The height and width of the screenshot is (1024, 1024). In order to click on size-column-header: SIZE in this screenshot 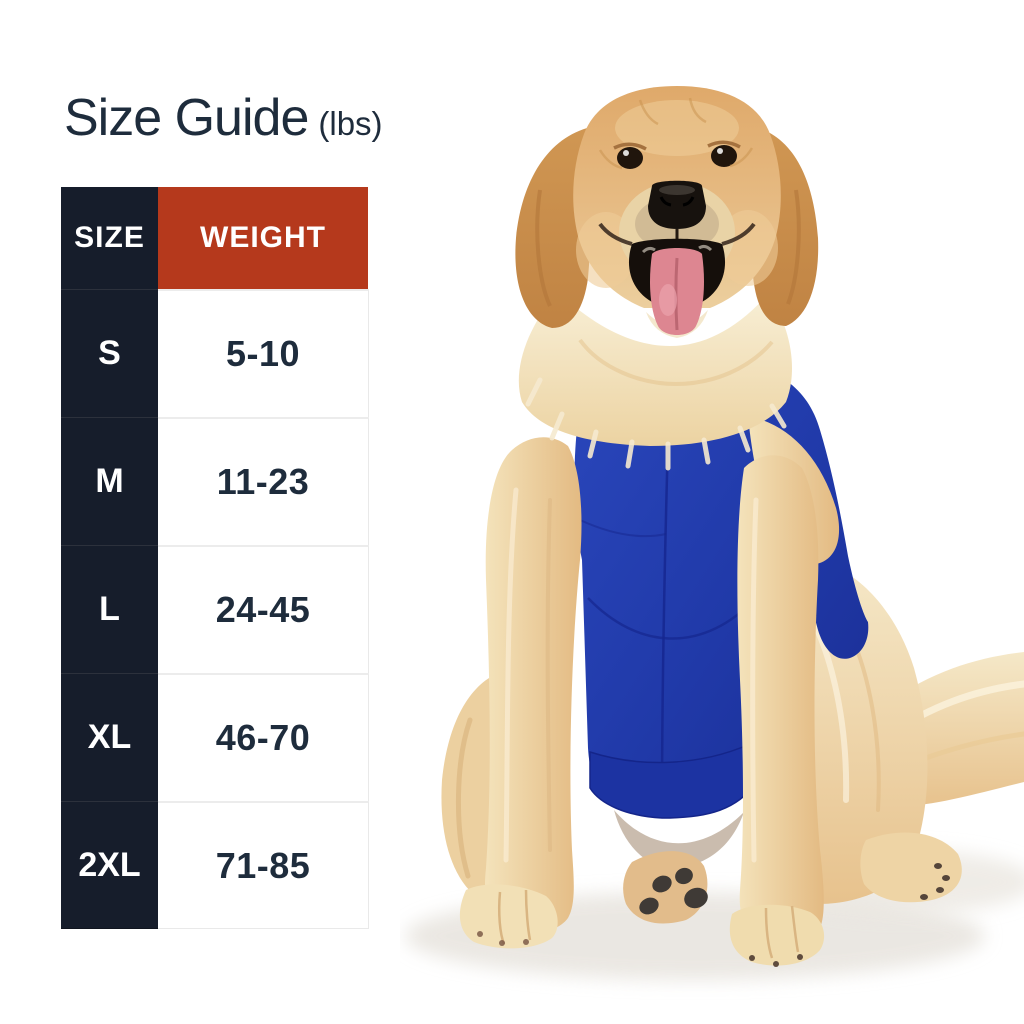, I will do `click(109, 238)`.